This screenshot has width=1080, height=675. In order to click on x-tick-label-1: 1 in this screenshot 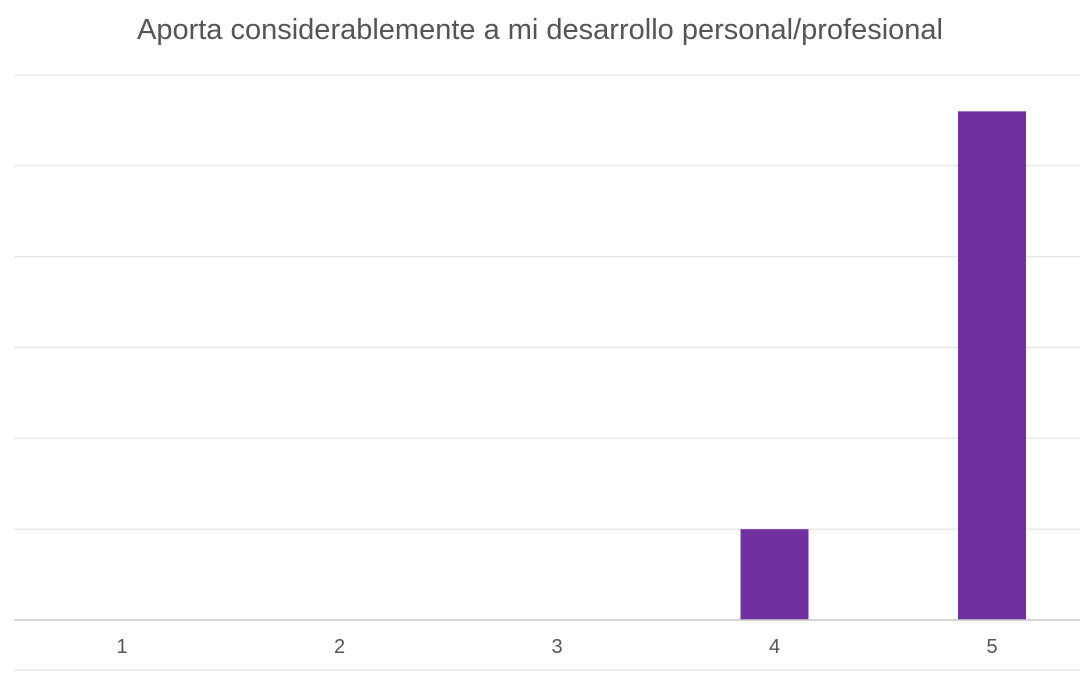, I will do `click(121, 647)`.